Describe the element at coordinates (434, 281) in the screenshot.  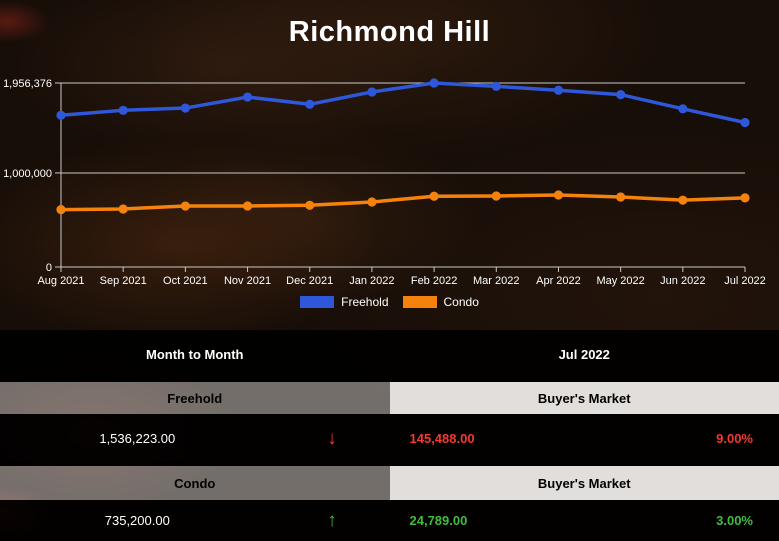
I see `x-axis-label: Feb 2022` at that location.